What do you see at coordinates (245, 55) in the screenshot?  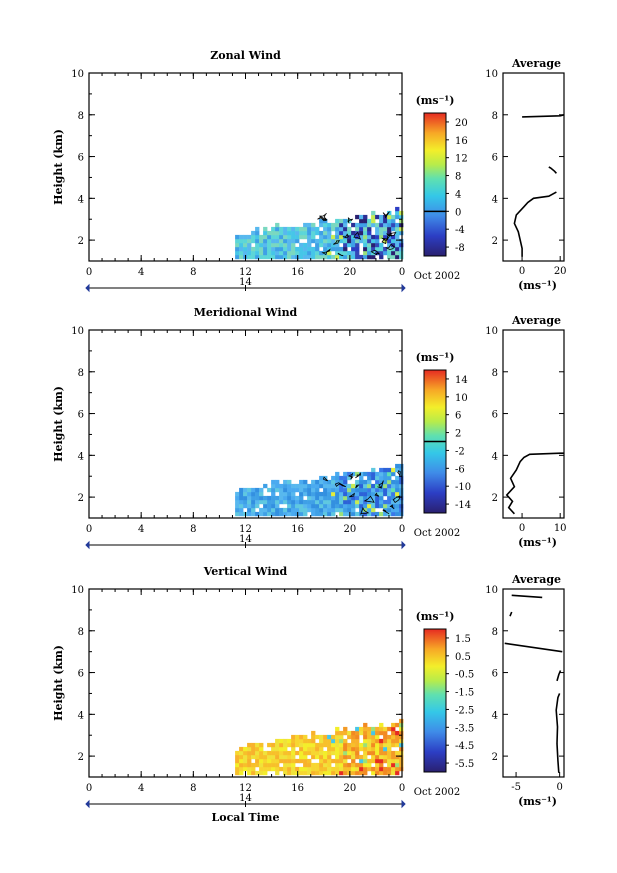 I see `chart-title: Zonal Wind` at bounding box center [245, 55].